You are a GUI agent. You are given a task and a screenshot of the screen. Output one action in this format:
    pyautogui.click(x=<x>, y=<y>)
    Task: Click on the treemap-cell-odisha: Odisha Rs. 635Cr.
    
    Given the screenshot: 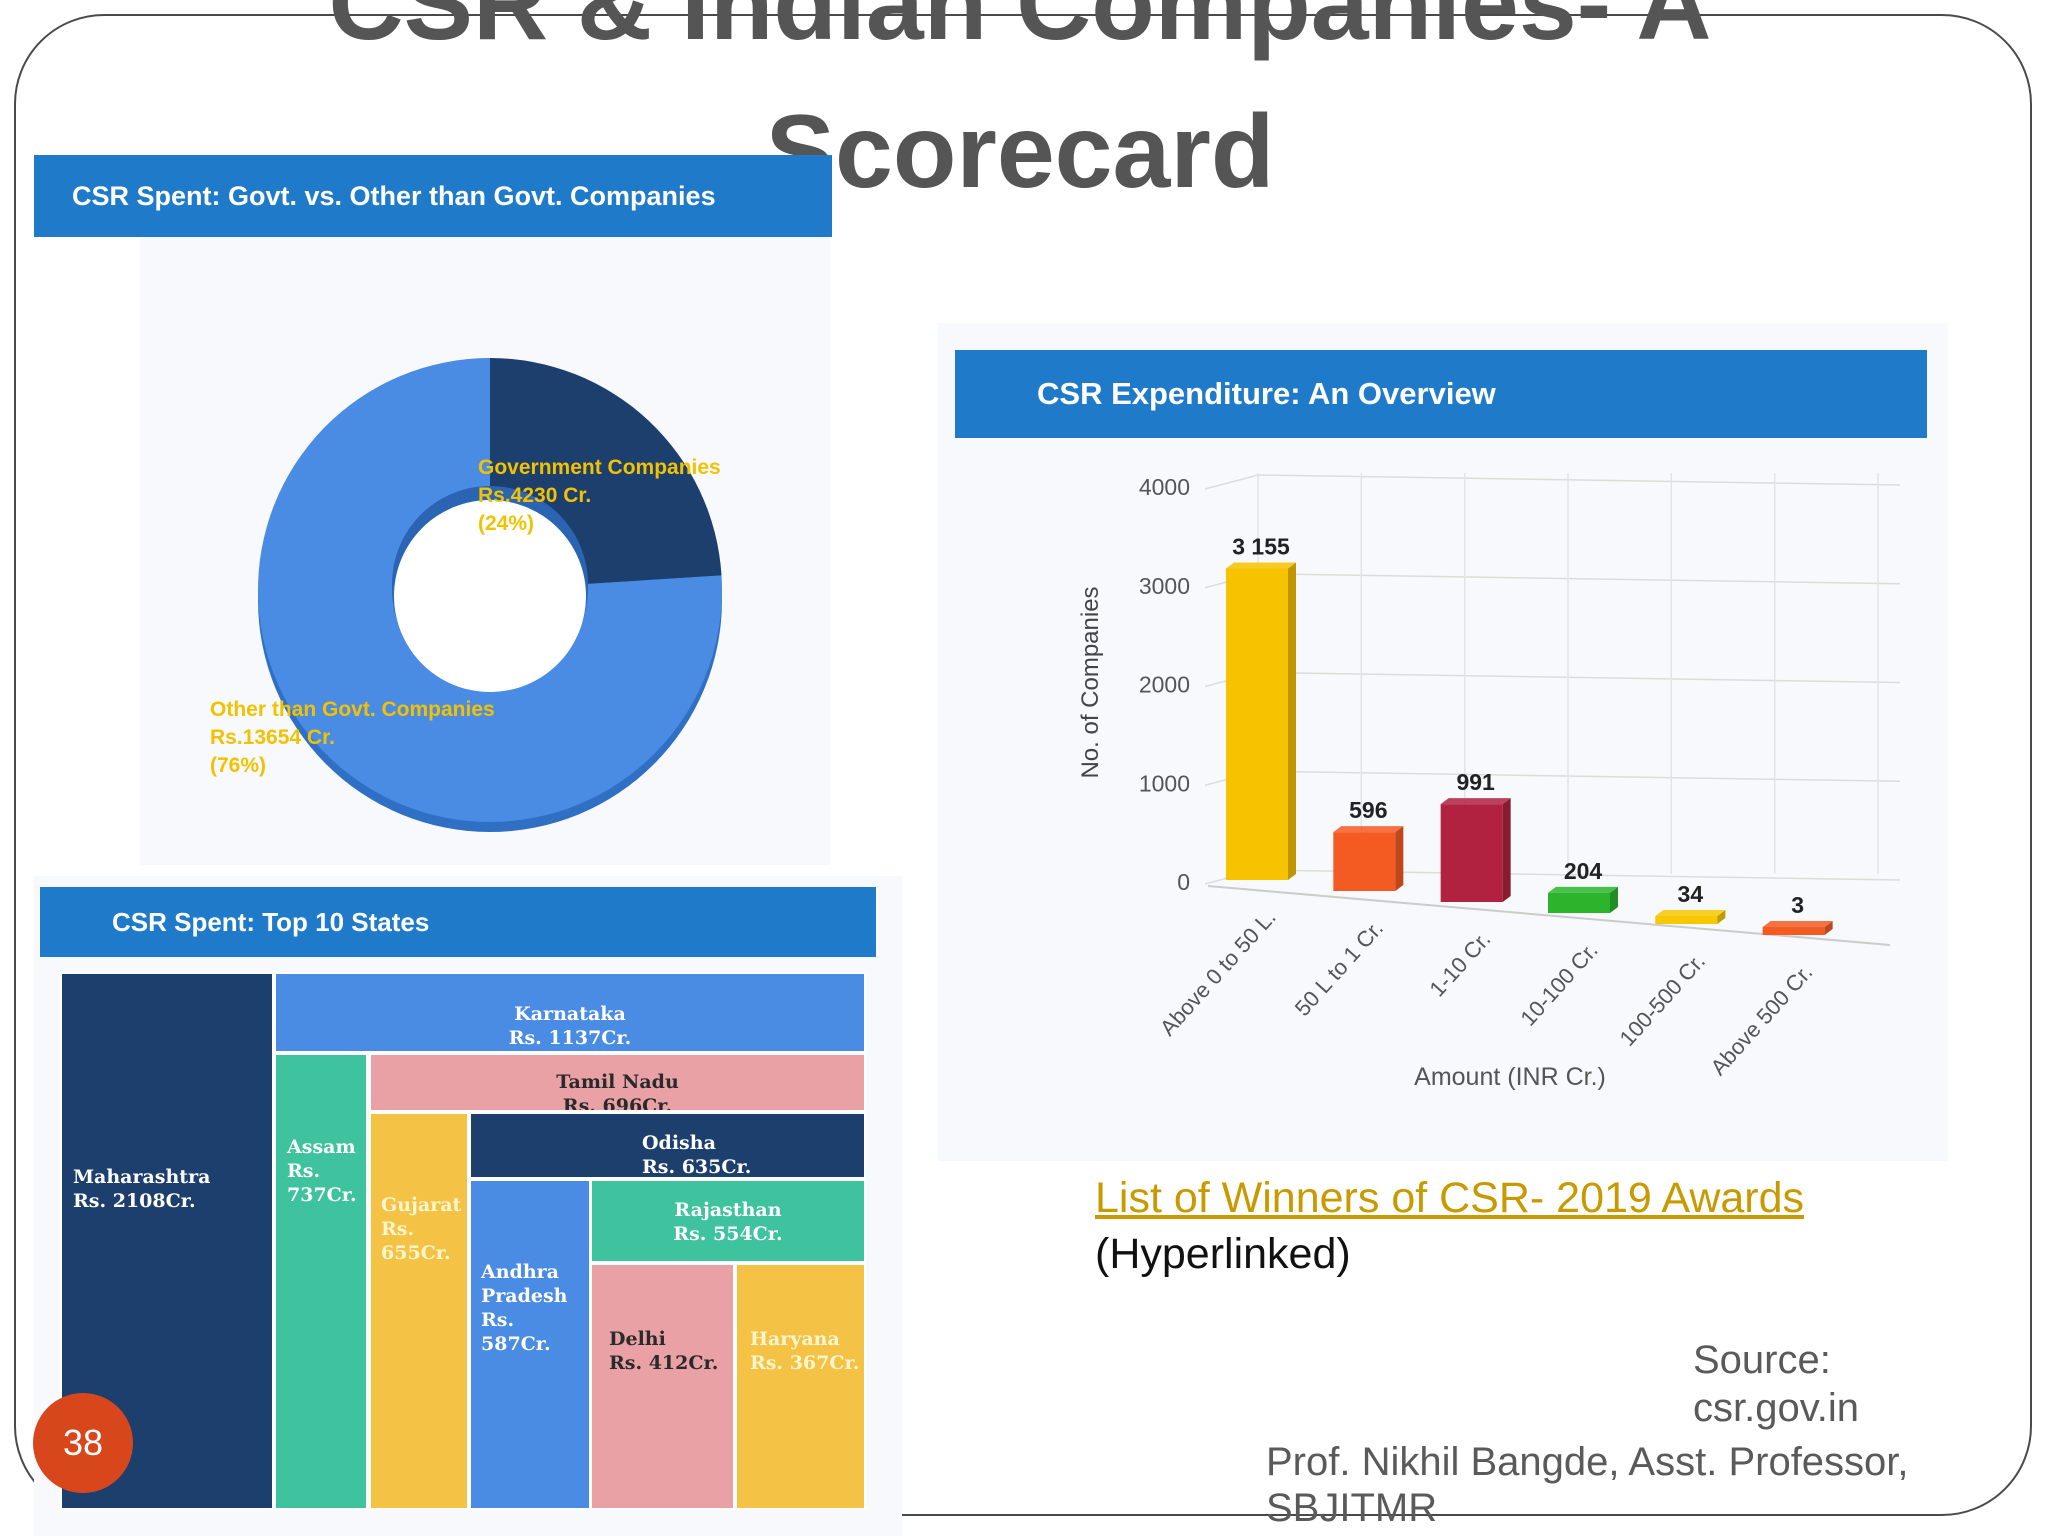 What is the action you would take?
    pyautogui.click(x=667, y=1145)
    